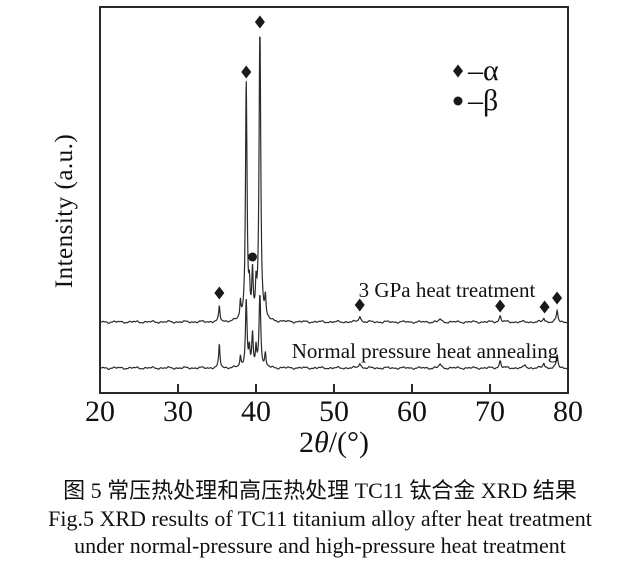 Image resolution: width=640 pixels, height=576 pixels. What do you see at coordinates (568, 411) in the screenshot?
I see `x-tick-label: 80` at bounding box center [568, 411].